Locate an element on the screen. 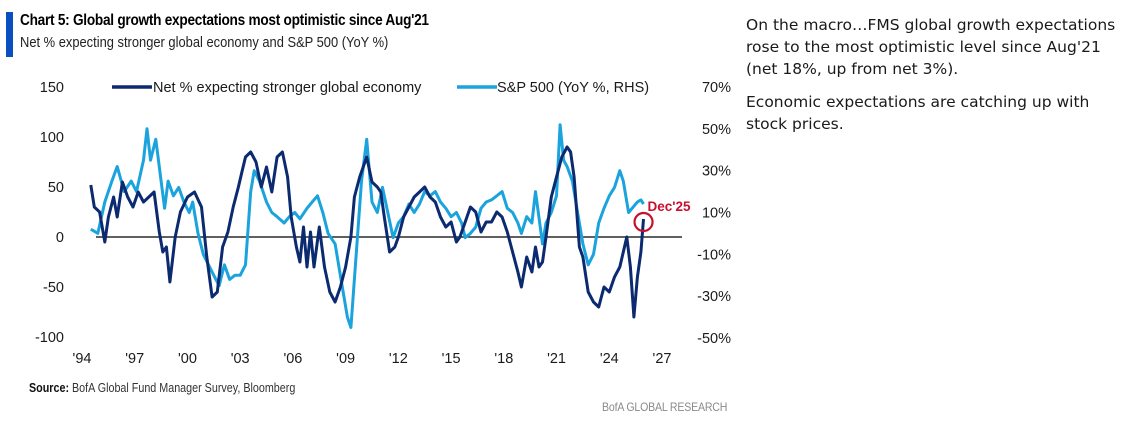 This screenshot has height=427, width=1123. x-axis-tick-label: '15 is located at coordinates (451, 359).